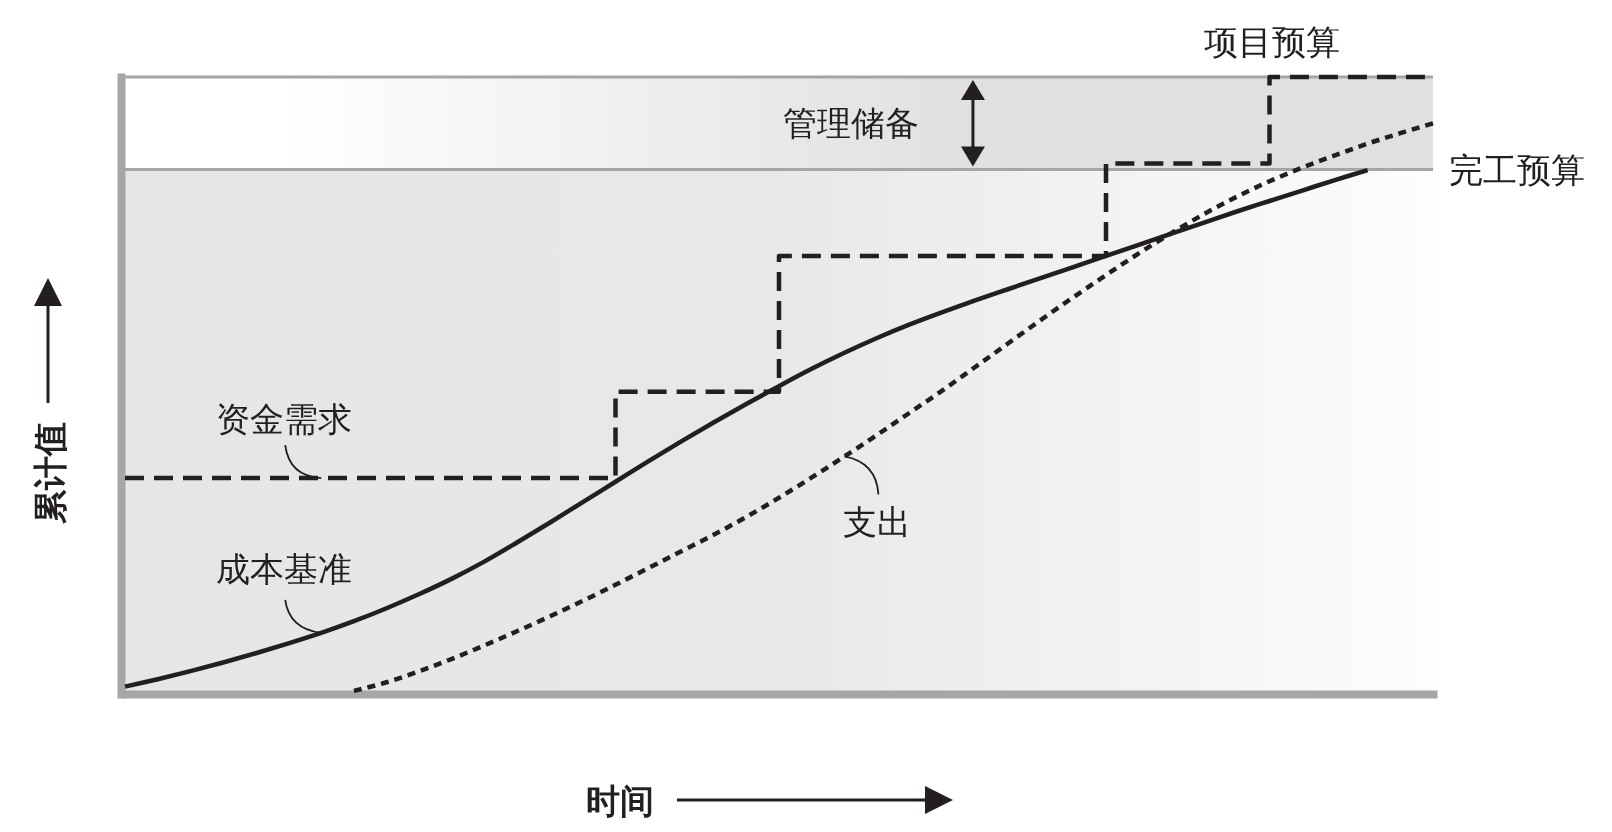 The image size is (1612, 832). I want to click on series-label: 支出, so click(877, 522).